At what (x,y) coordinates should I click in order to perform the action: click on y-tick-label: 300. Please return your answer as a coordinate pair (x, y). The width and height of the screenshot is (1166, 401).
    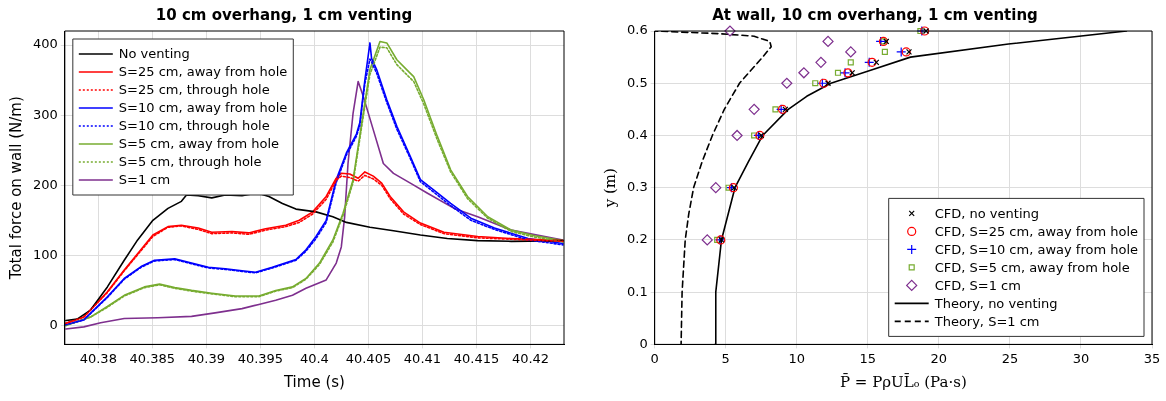
    Looking at the image, I should click on (45, 114).